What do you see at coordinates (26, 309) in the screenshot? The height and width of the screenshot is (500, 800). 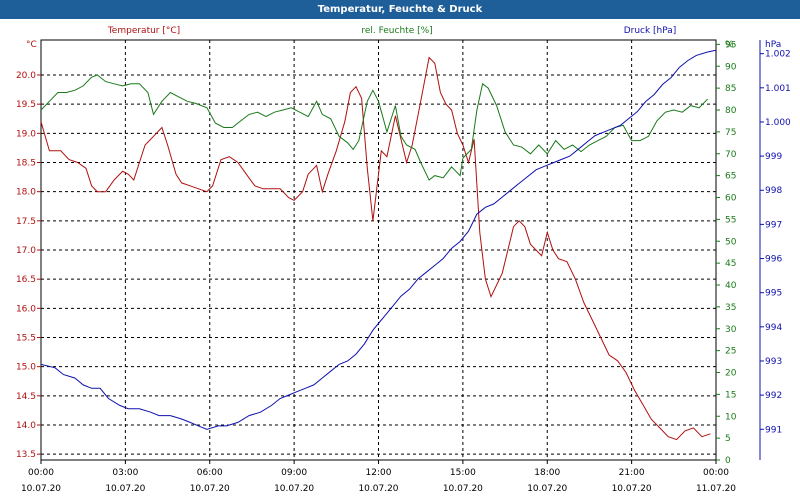 I see `y-tick-label-temperature: 16.0` at bounding box center [26, 309].